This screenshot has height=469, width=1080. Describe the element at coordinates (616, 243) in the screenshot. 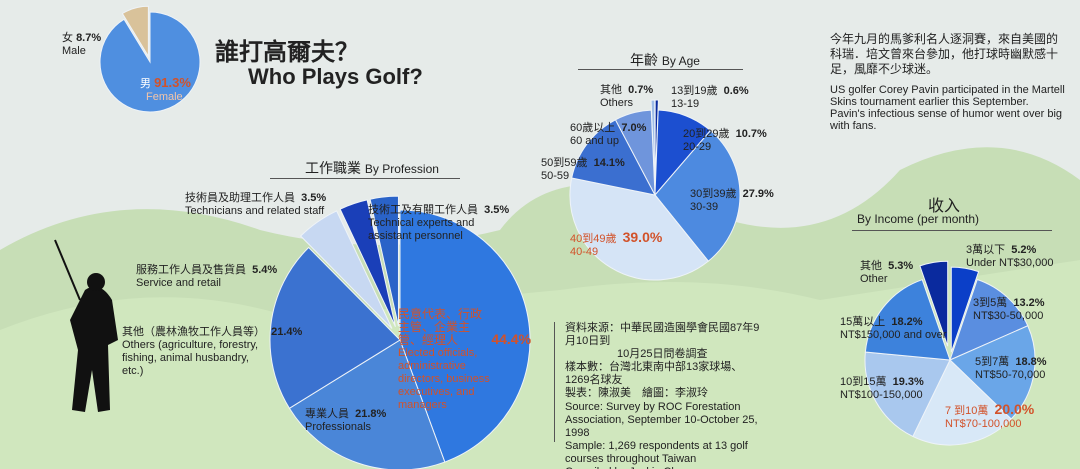

I see `label-age-40-49: 40到49歲 39.0% 40-49` at that location.